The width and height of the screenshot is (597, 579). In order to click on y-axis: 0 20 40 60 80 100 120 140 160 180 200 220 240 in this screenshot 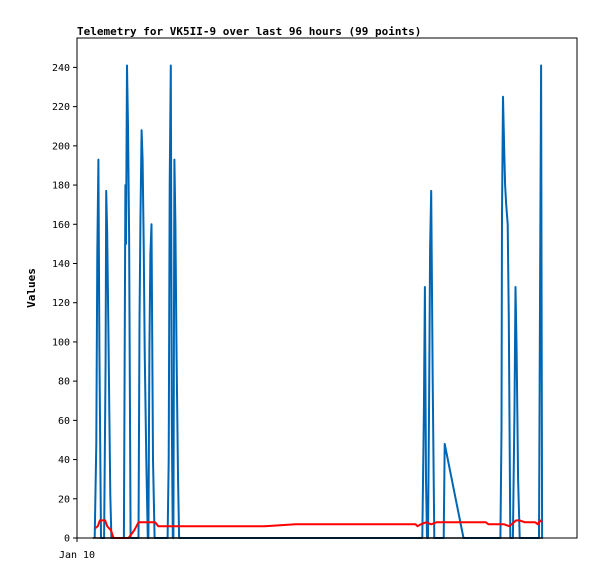, I will do `click(64, 304)`.